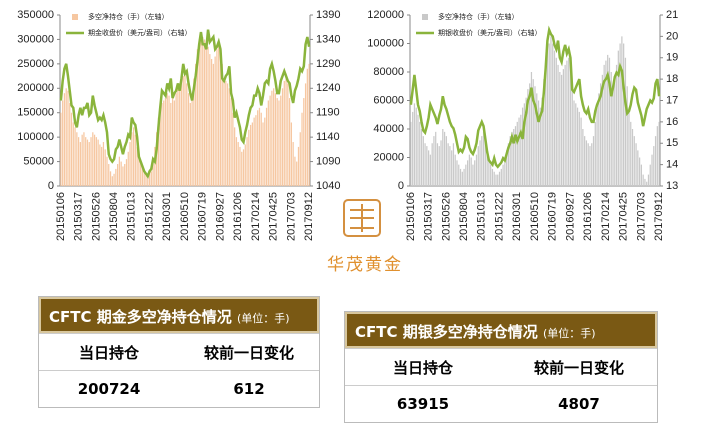  I want to click on y-tick-label: 250000, so click(35, 64).